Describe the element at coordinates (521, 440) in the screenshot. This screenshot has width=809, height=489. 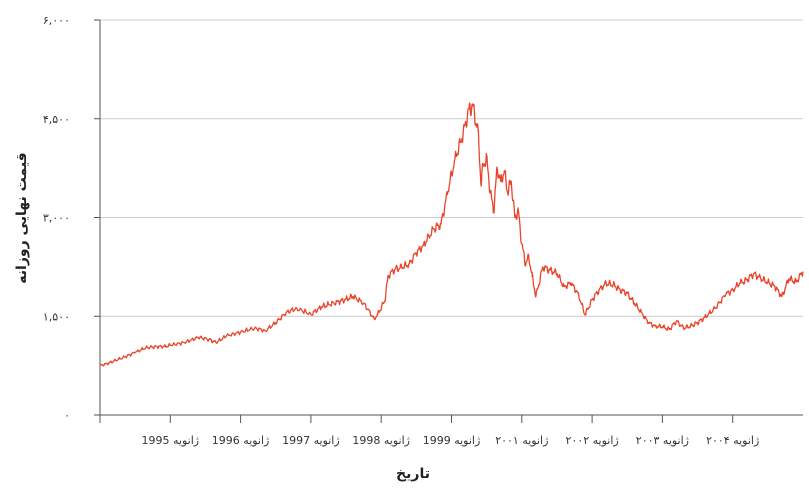
I see `x-tick-label: ژانویه ۲۰۰۱` at that location.